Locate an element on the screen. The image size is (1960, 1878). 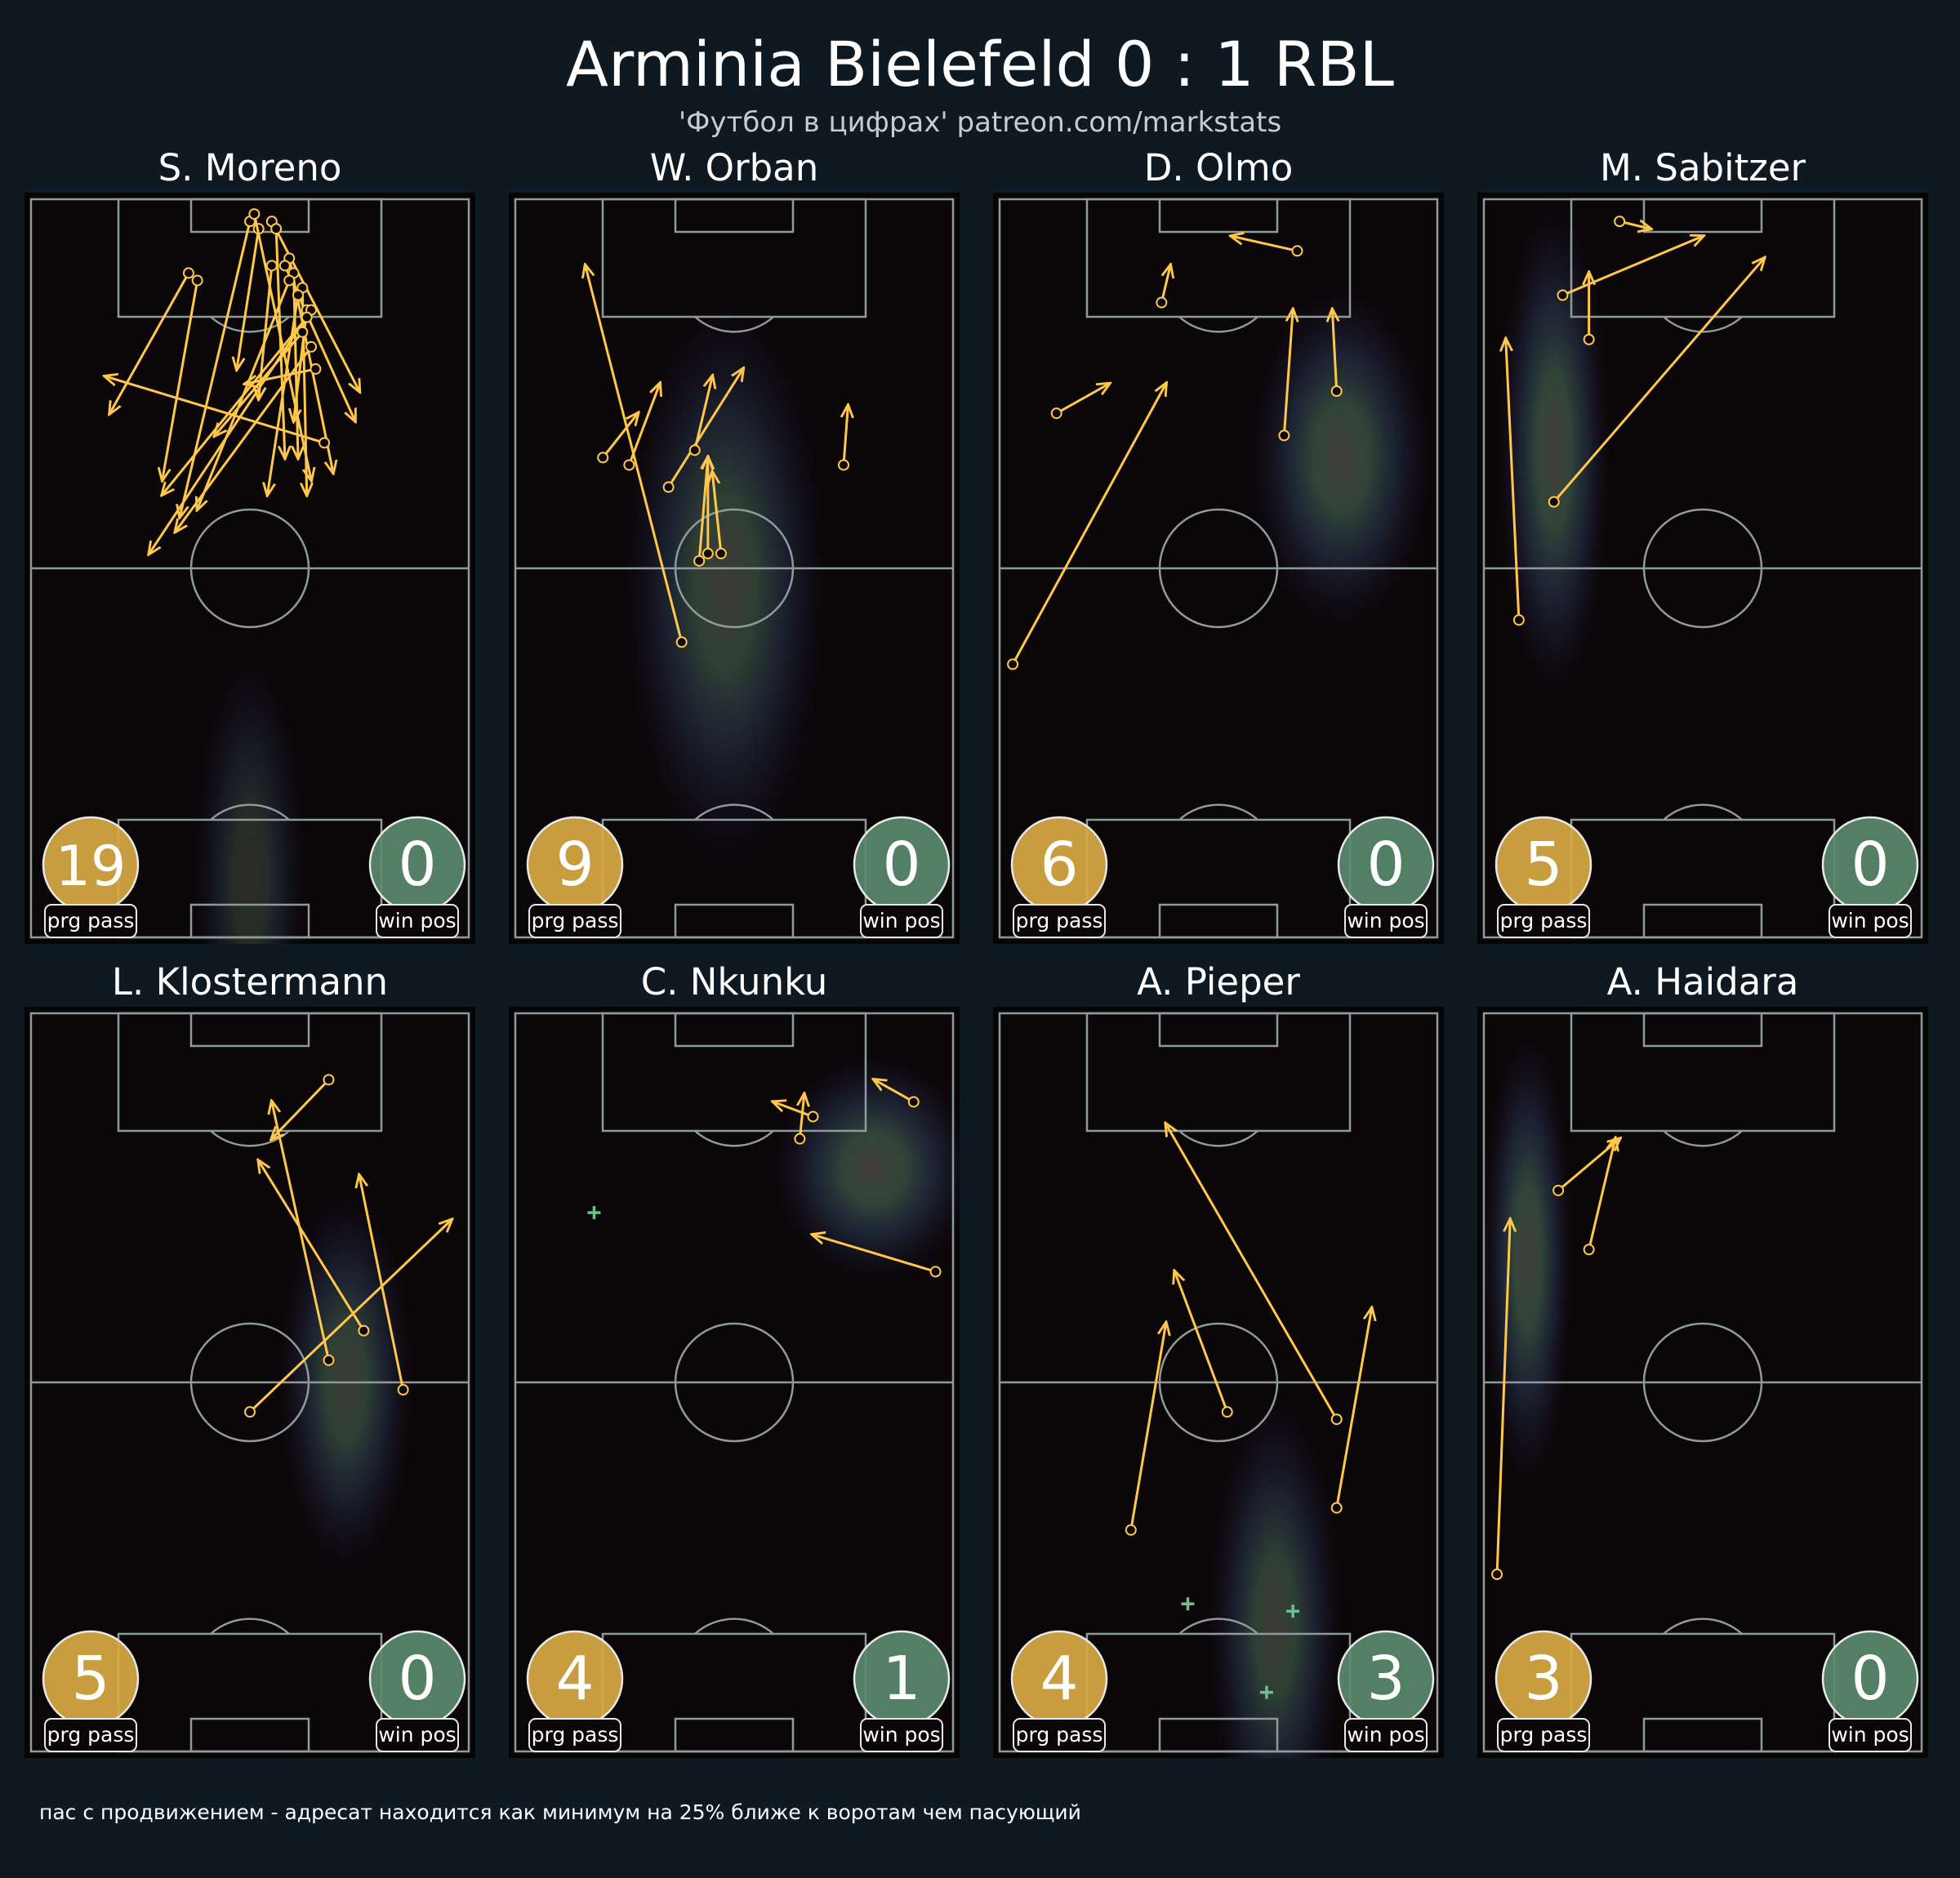
player-name: L. Klostermann is located at coordinates (250, 982).